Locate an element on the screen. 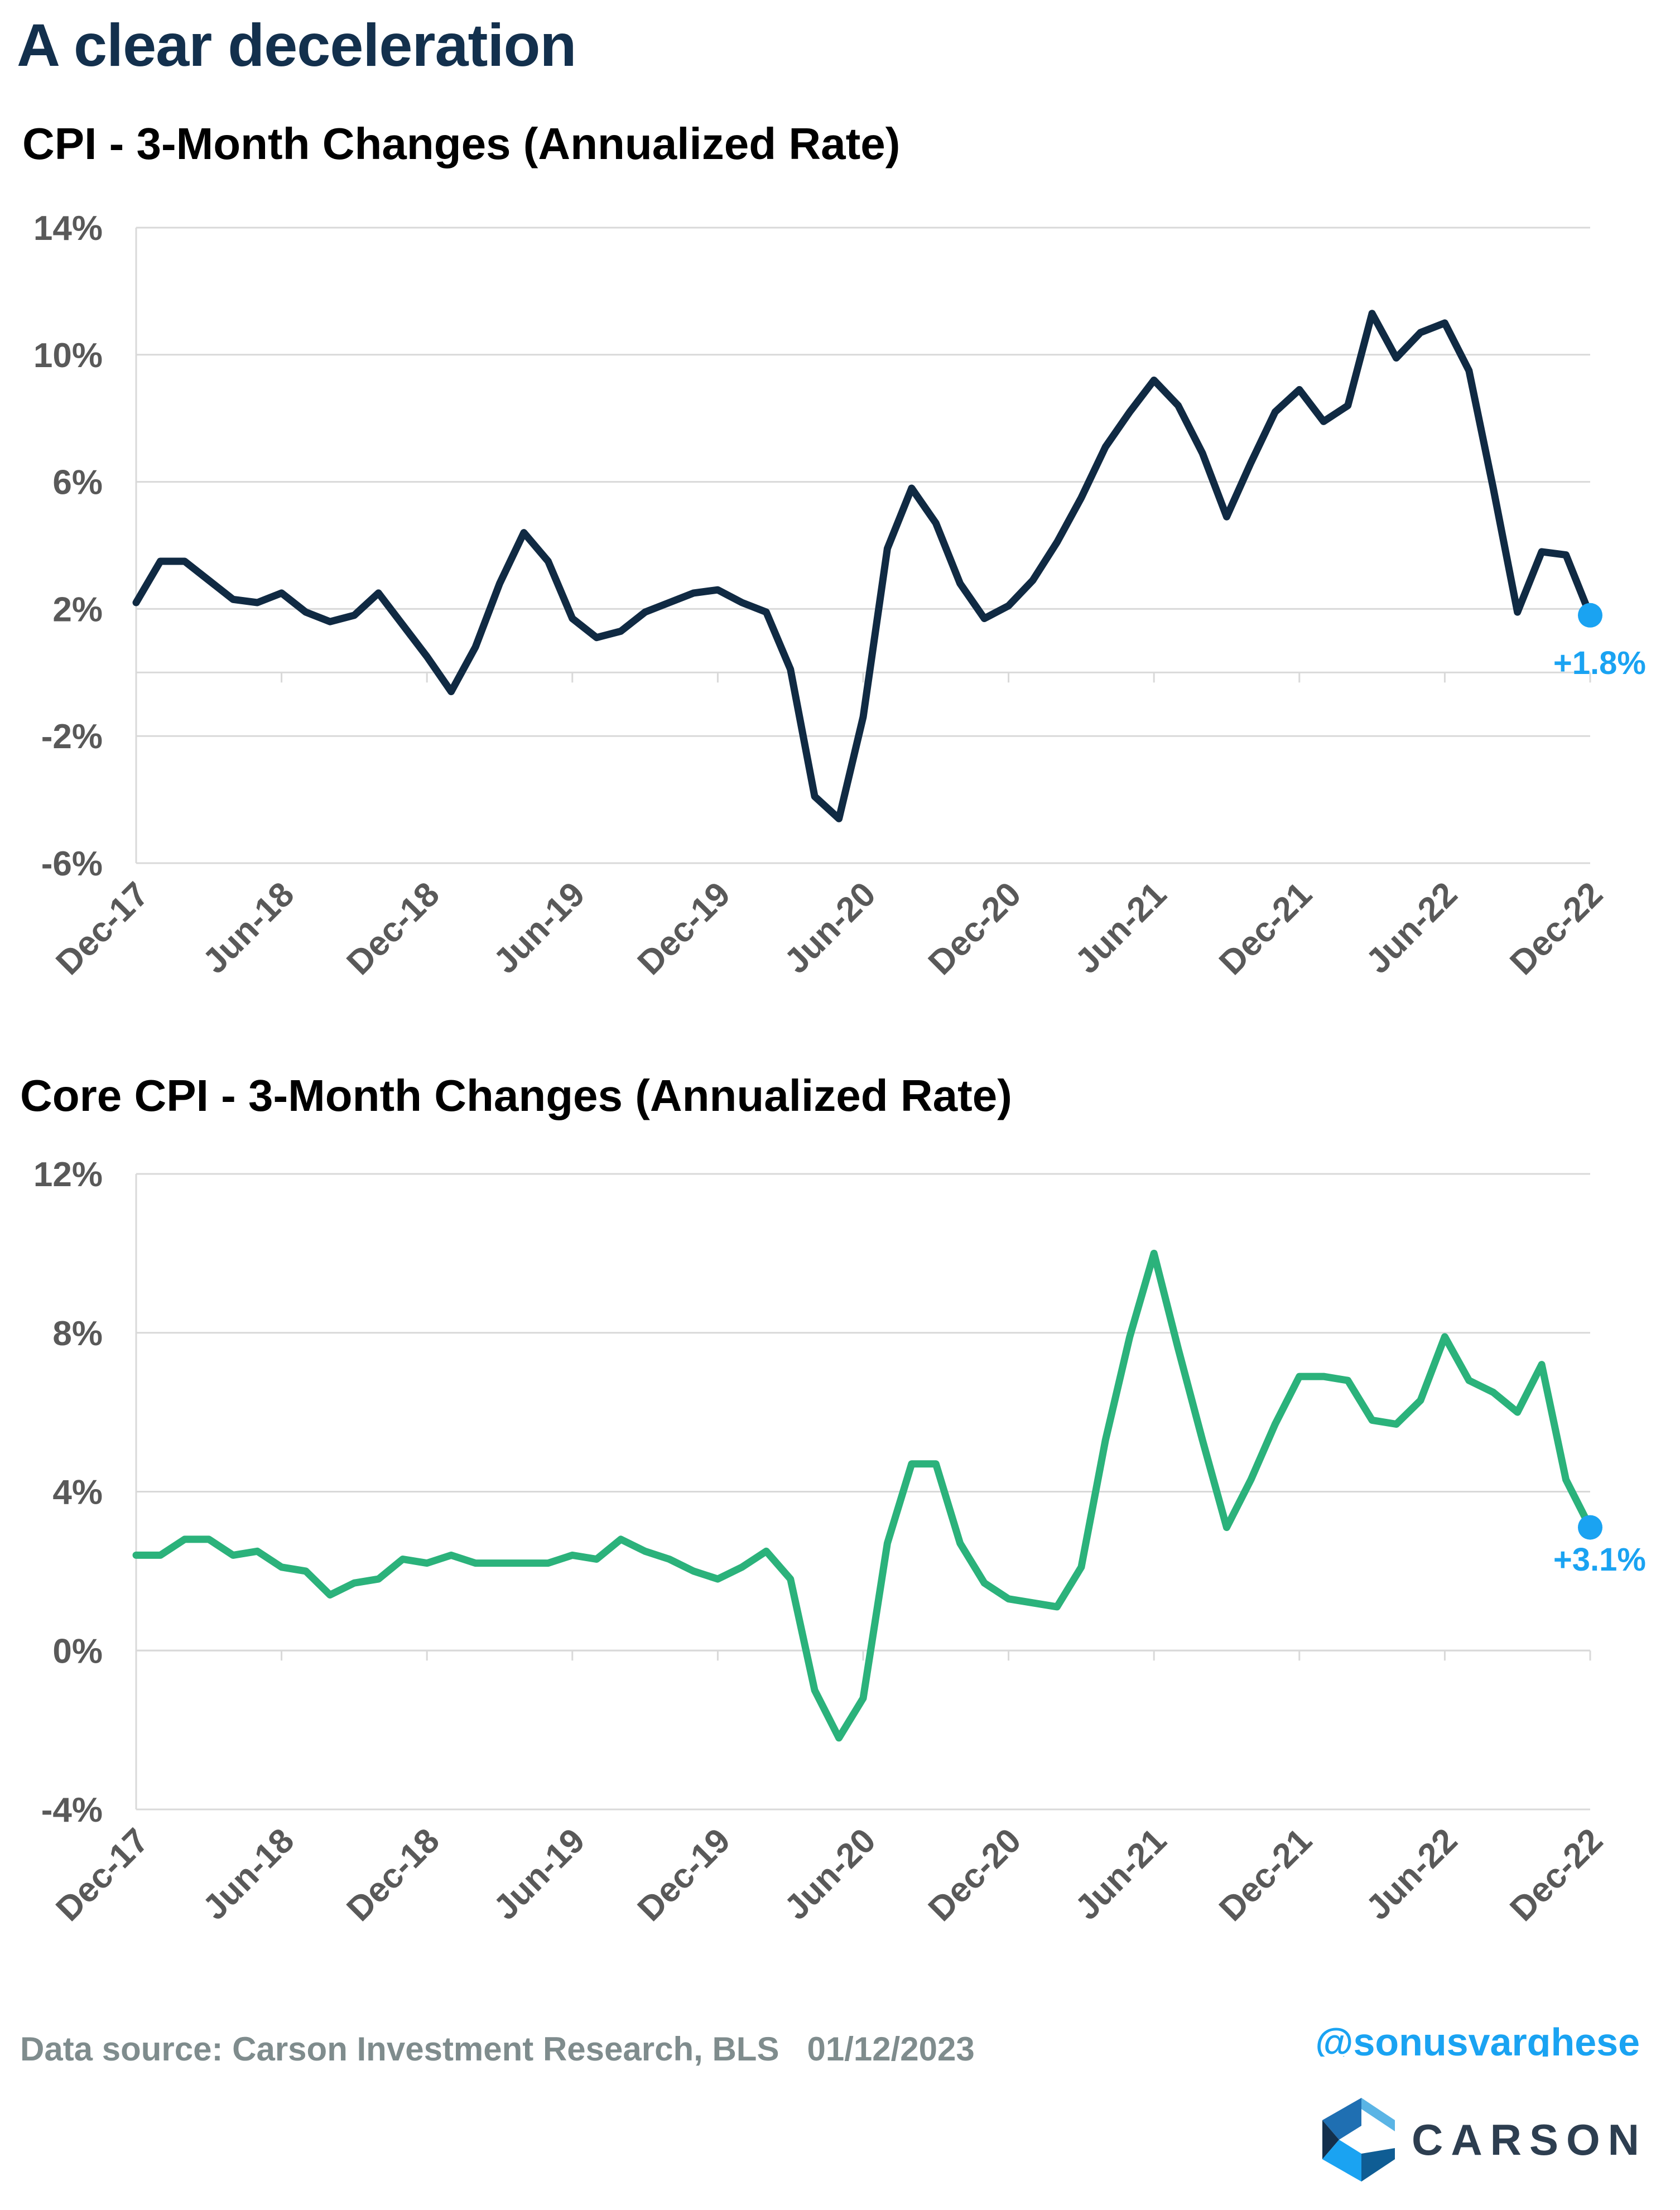  carson-logo-text: CARSON is located at coordinates (1530, 2139).